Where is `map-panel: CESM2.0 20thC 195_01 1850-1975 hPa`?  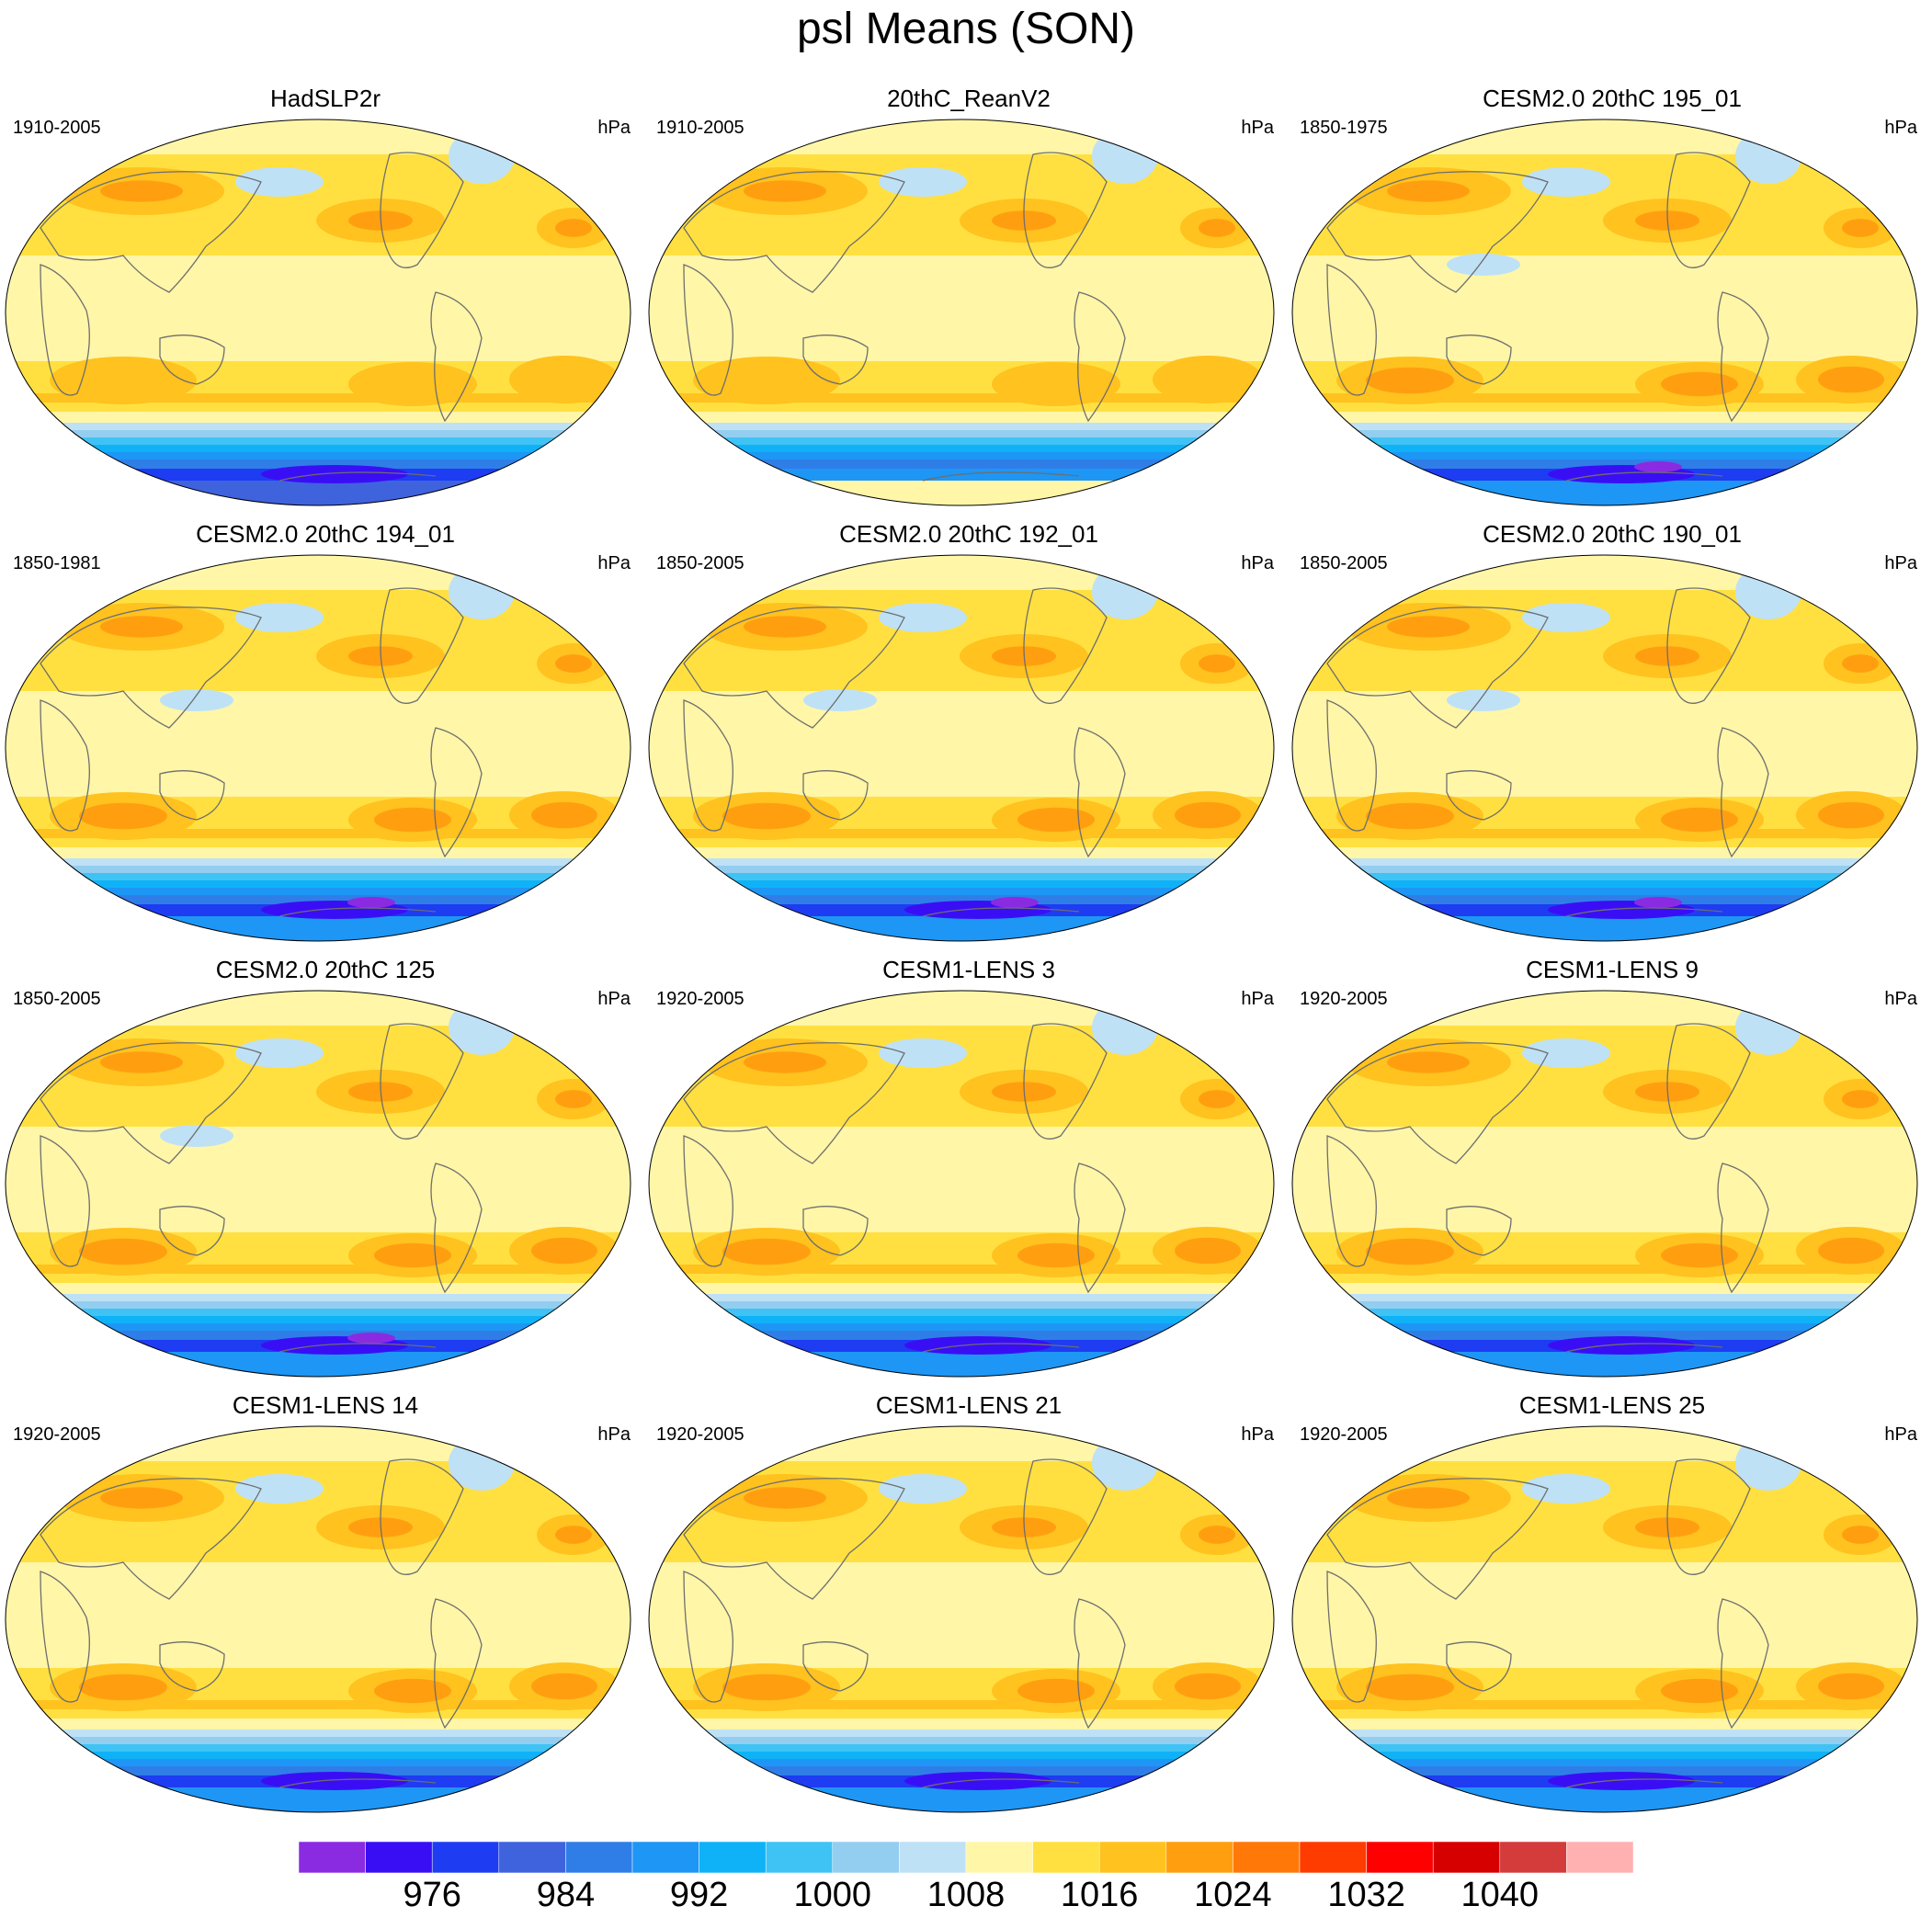
map-panel: CESM2.0 20thC 195_01 1850-1975 hPa is located at coordinates (1611, 302).